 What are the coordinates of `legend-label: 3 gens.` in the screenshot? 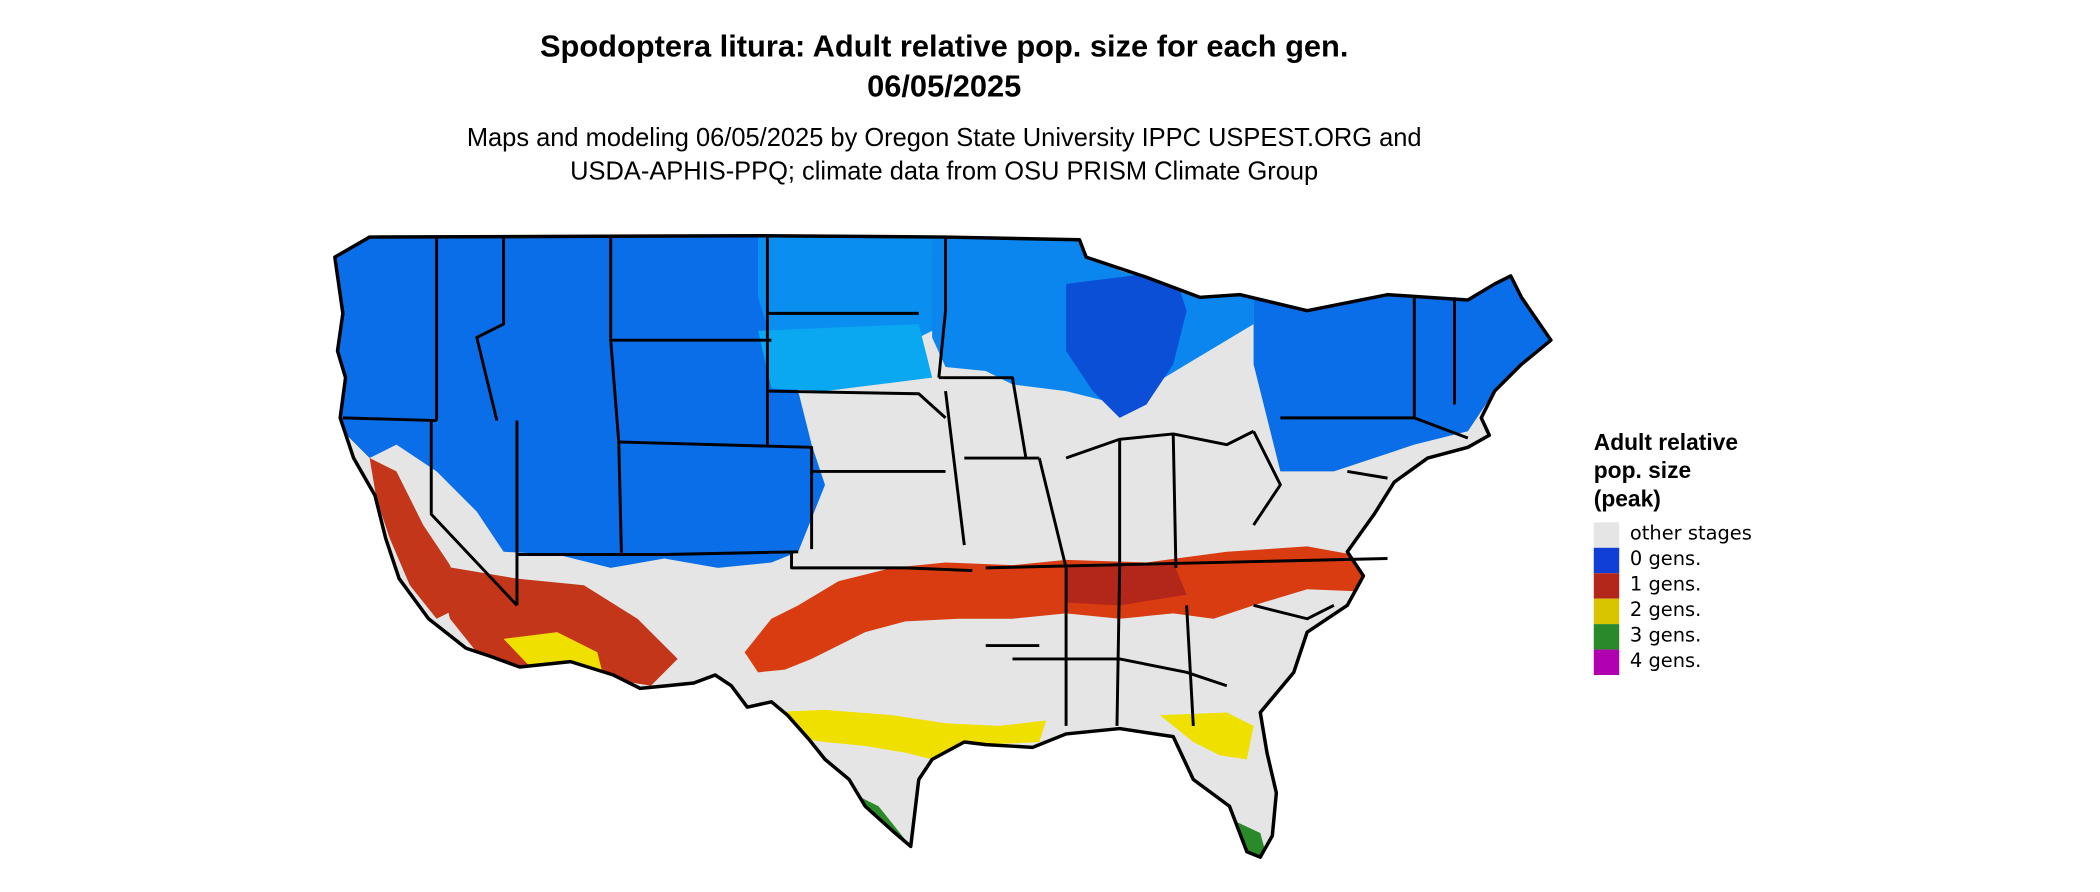 It's located at (1665, 636).